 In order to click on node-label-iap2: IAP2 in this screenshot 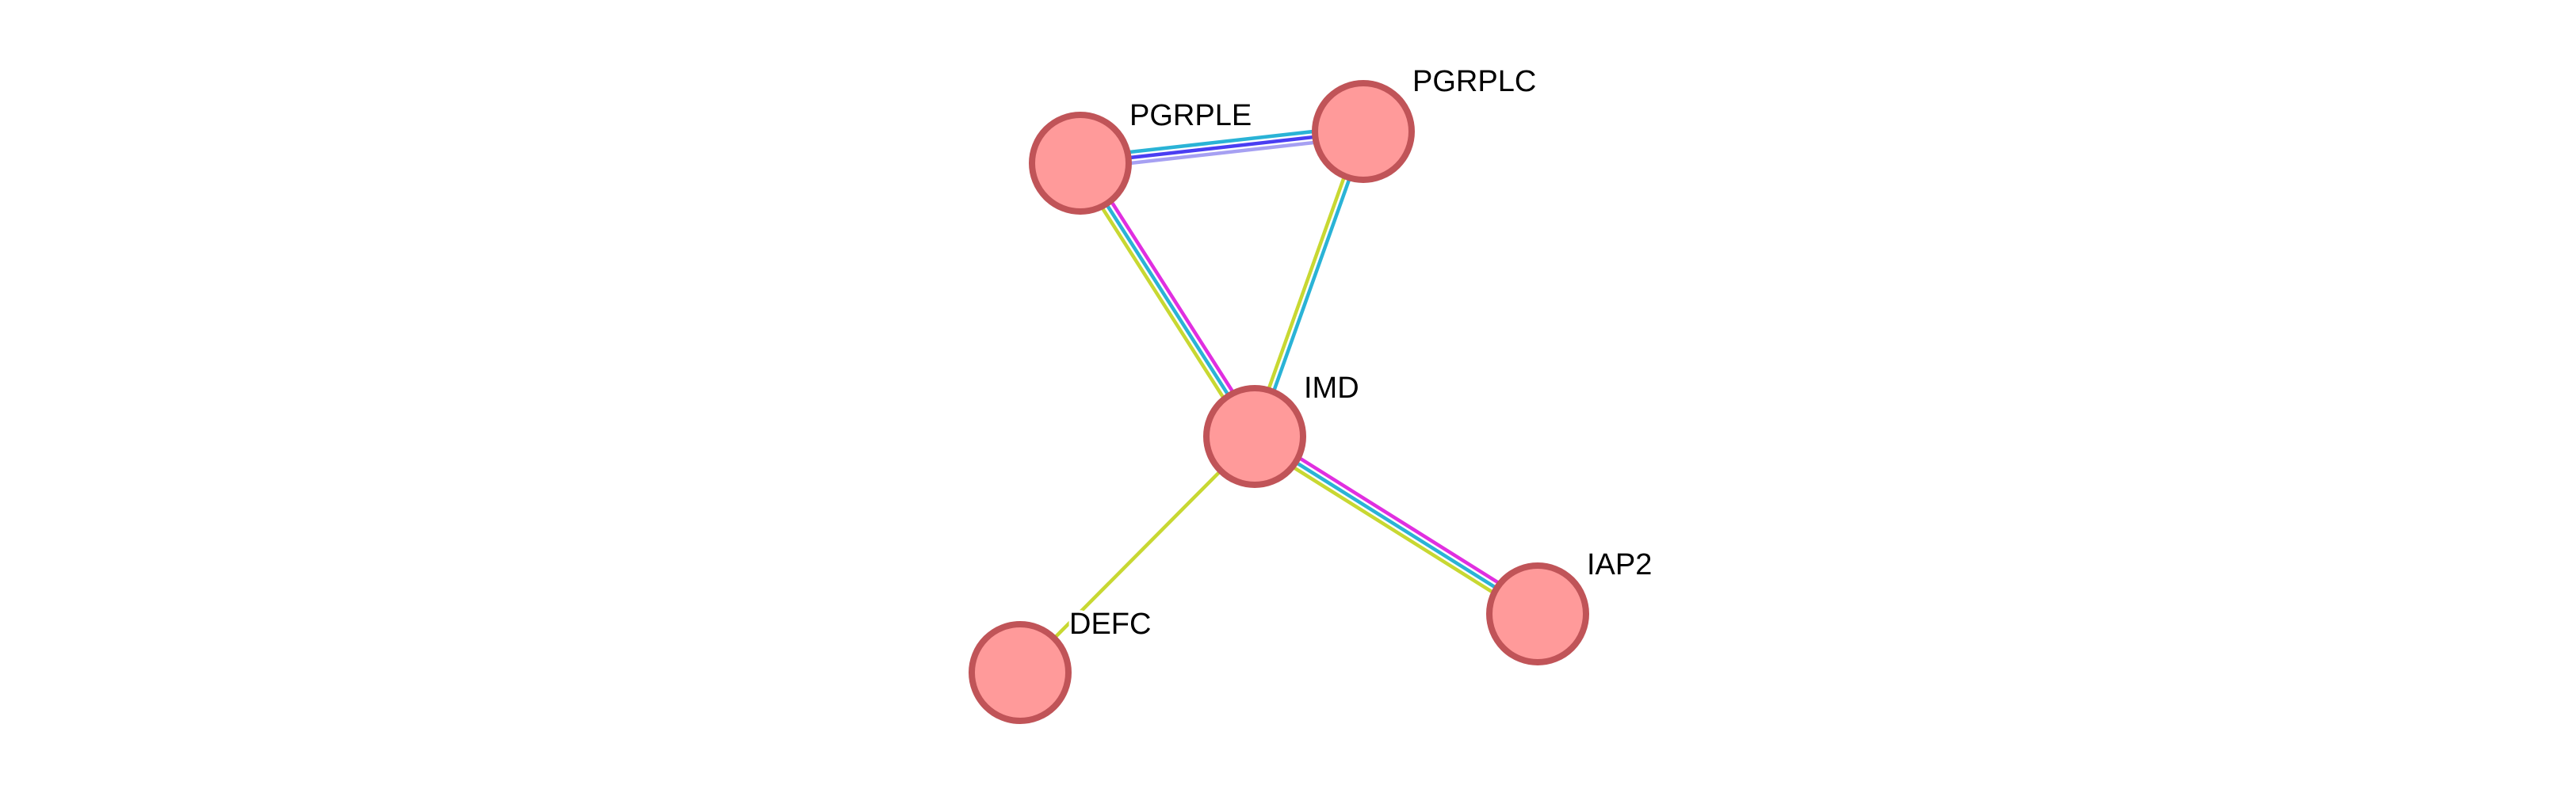, I will do `click(1619, 564)`.